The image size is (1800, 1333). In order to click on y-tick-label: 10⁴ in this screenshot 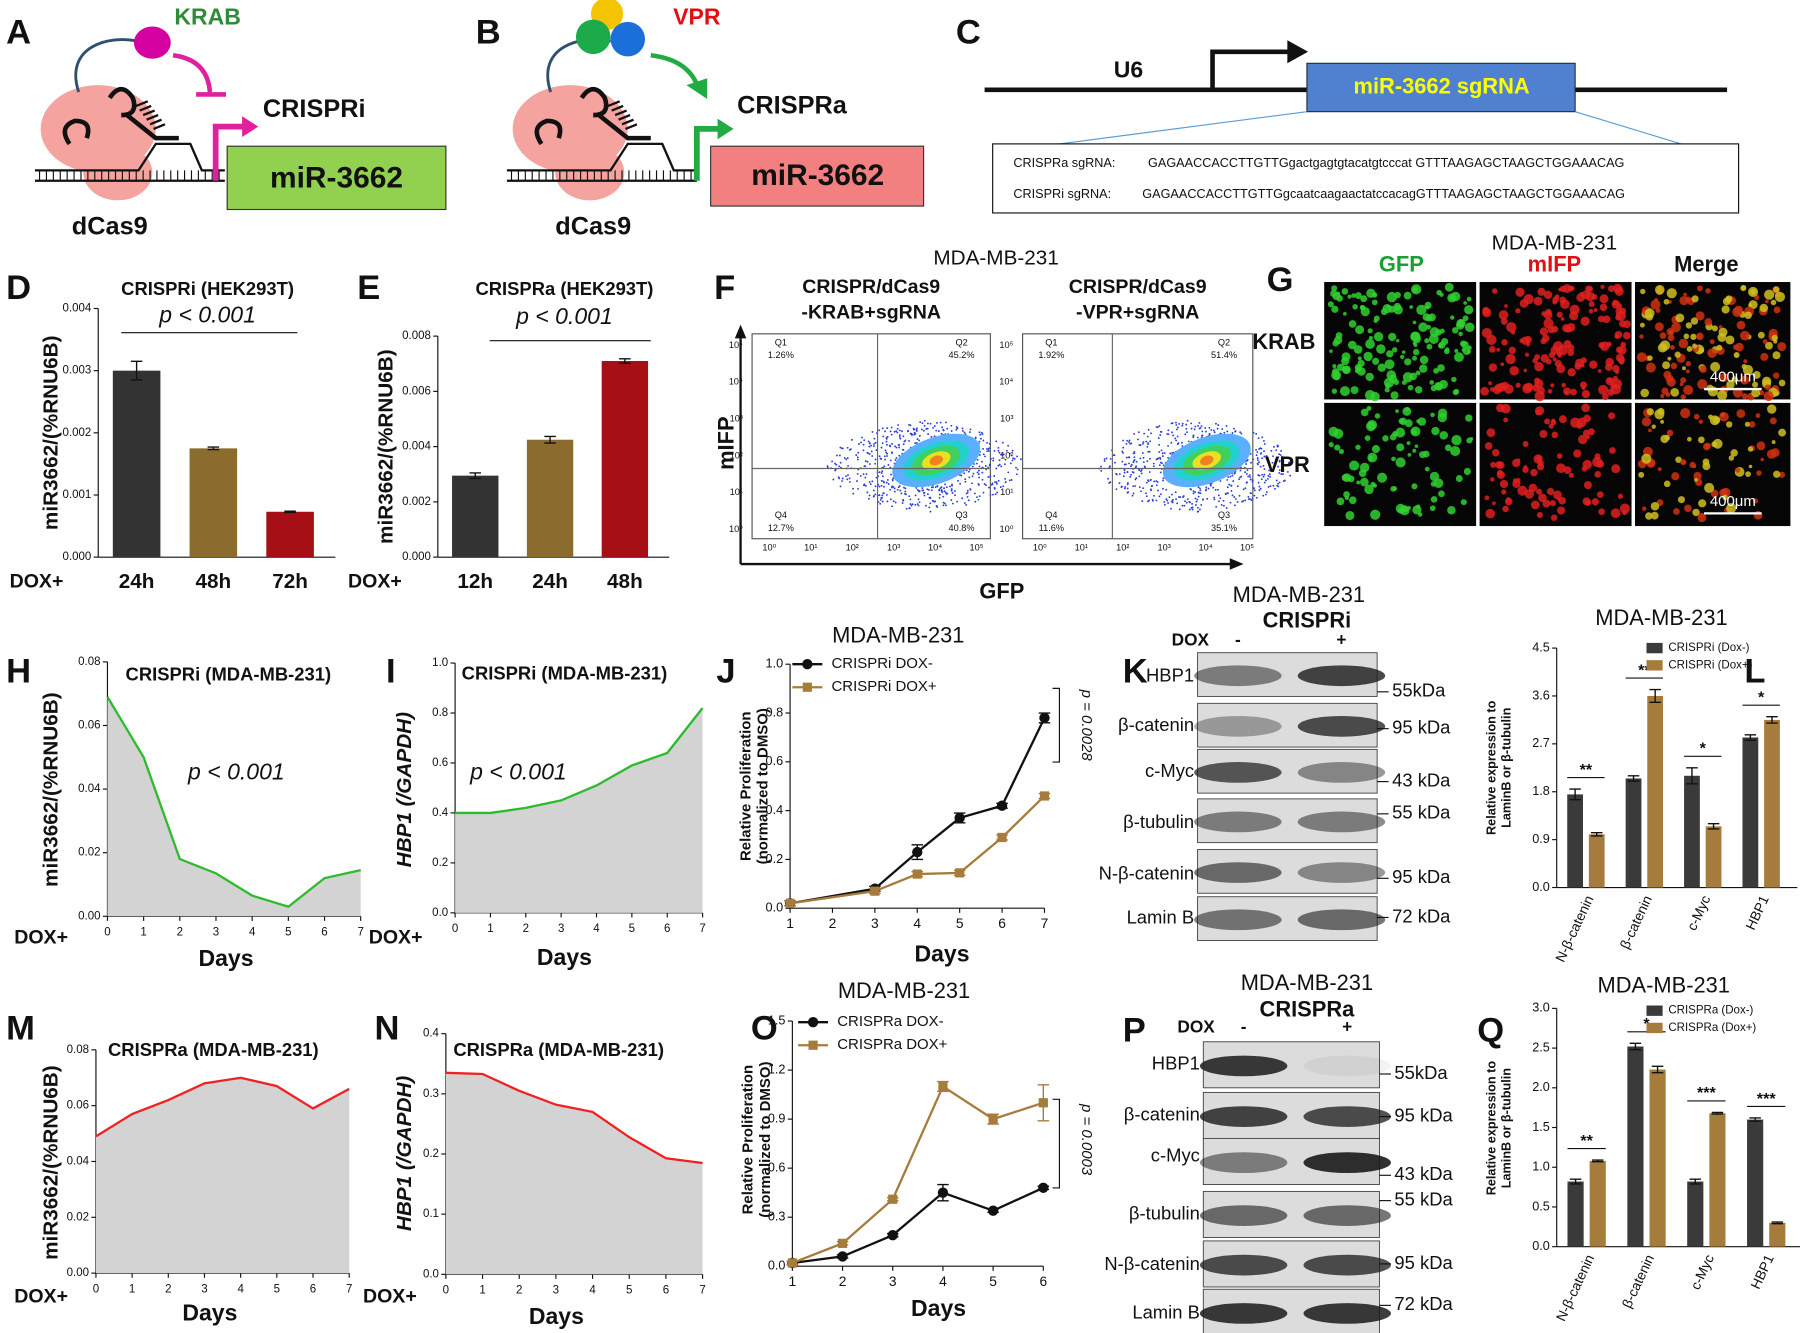, I will do `click(1006, 382)`.